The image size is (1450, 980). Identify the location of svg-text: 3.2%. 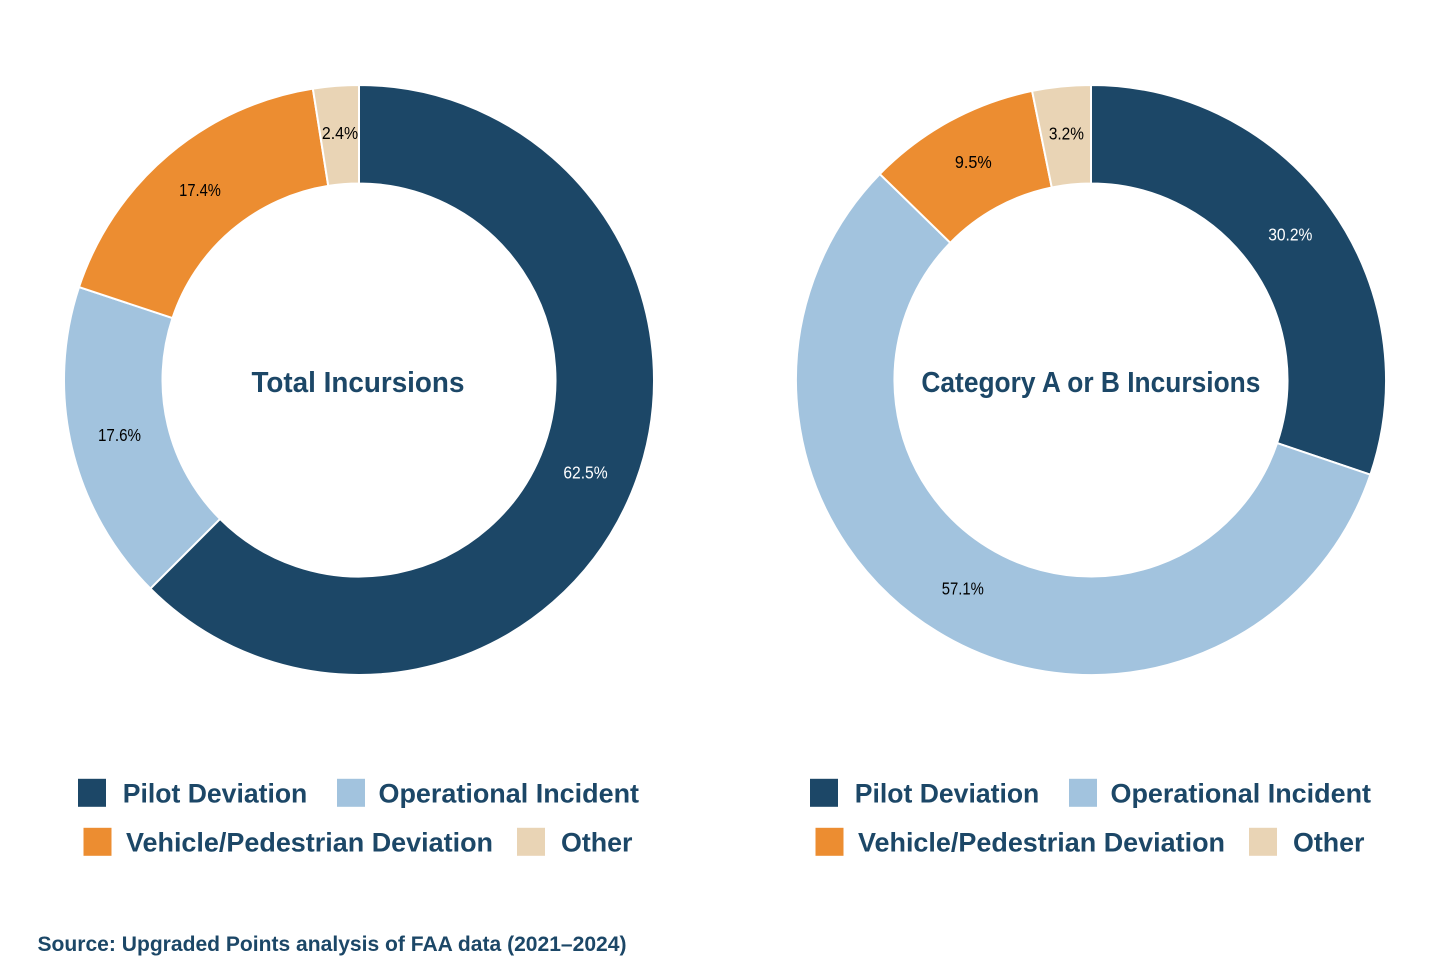
(1066, 133).